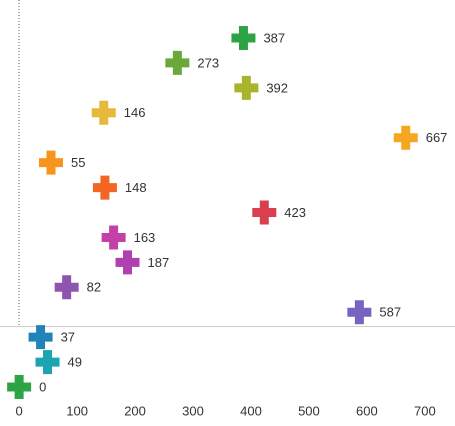 The image size is (455, 426). Describe the element at coordinates (136, 187) in the screenshot. I see `value-label: 148` at that location.